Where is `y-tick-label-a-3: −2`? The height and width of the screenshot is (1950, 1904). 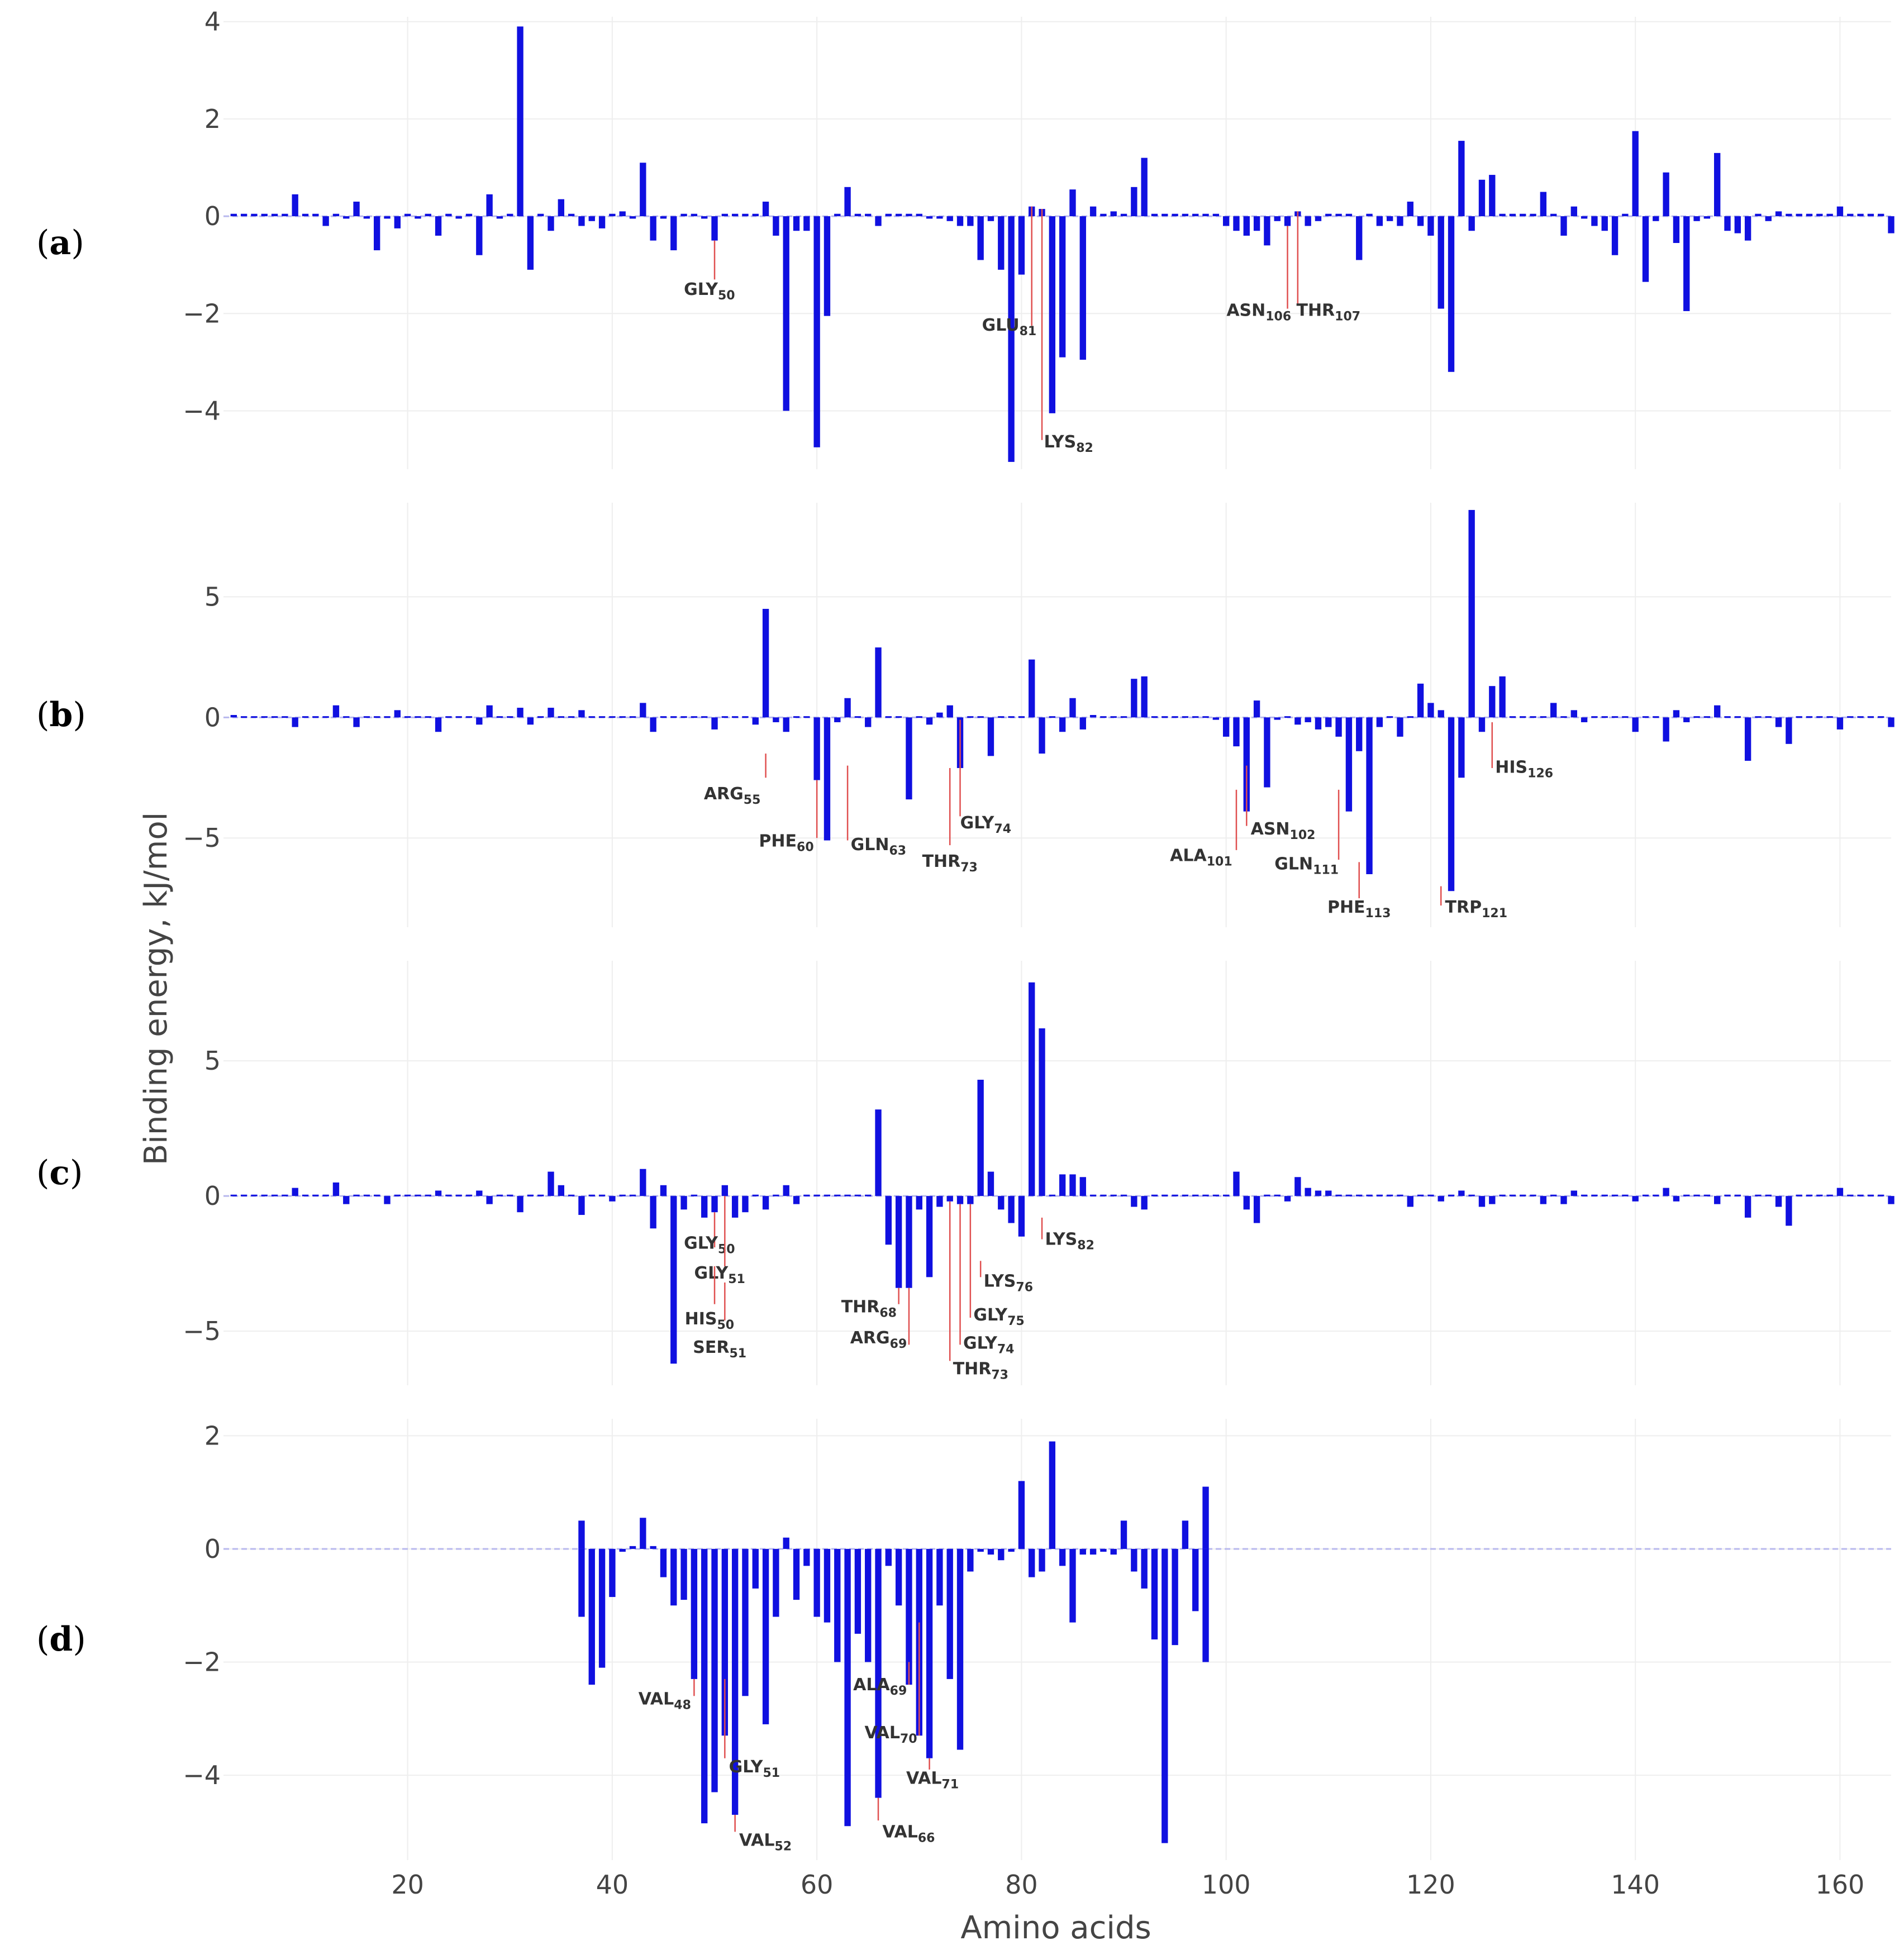 y-tick-label-a-3: −2 is located at coordinates (202, 313).